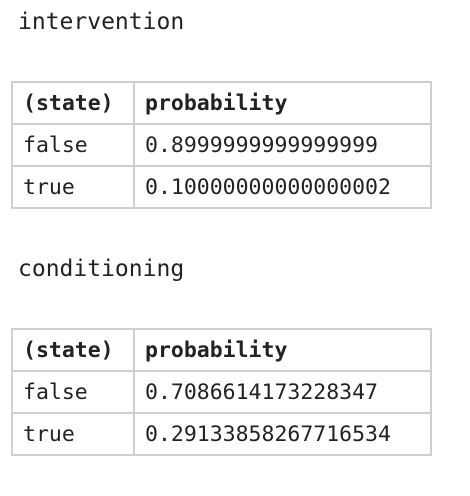 Image resolution: width=470 pixels, height=496 pixels. I want to click on section-title-conditioning: conditioning, so click(101, 269).